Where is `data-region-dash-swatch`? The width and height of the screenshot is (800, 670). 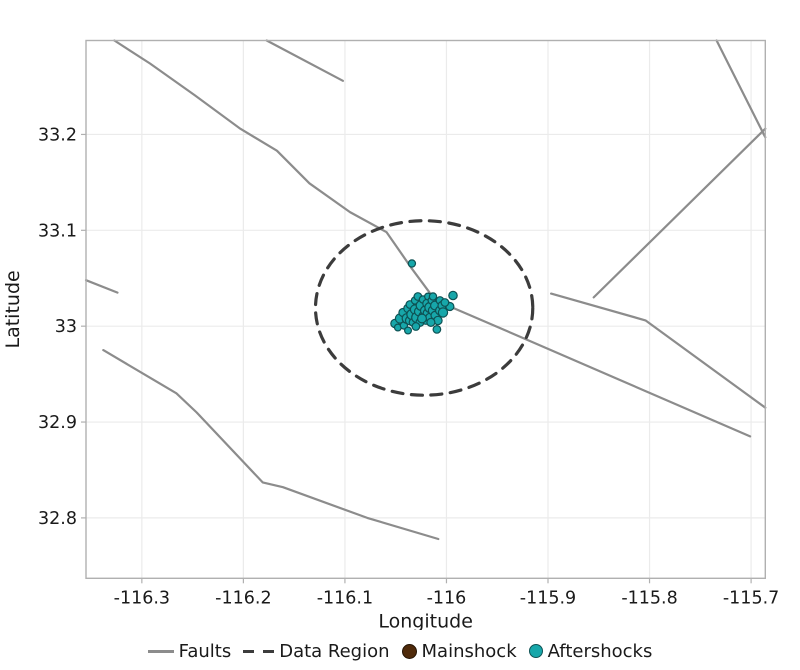 data-region-dash-swatch is located at coordinates (259, 651).